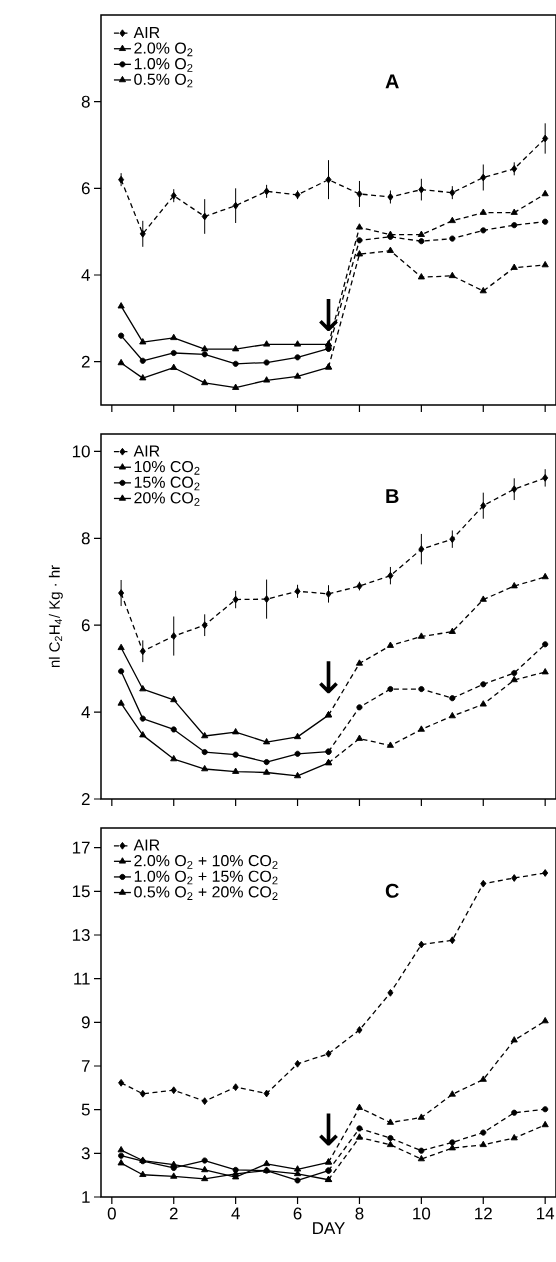 The image size is (556, 1262). I want to click on legend-label: 2.0% O$_{2}$ + 10% CO$_{2}$, so click(206, 862).